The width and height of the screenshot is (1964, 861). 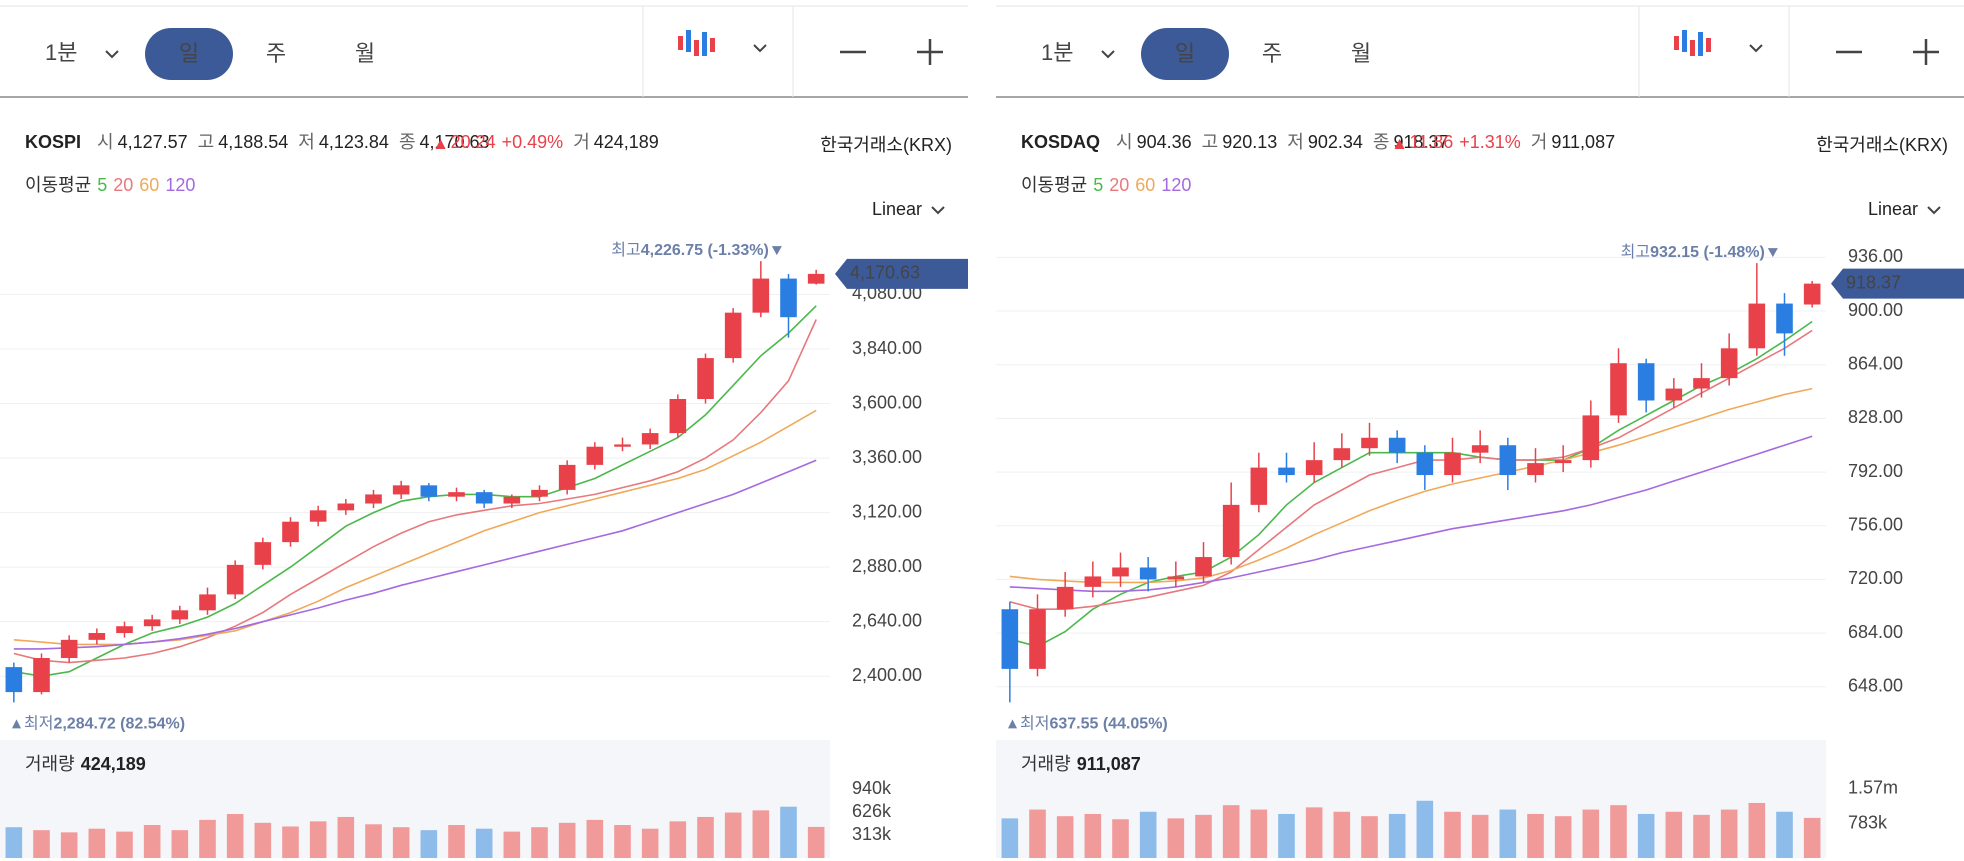 I want to click on quote-line: KOSDAQ 시 904.36 고 920.13 저 902.34 종 918.37, so click(x=1235, y=142).